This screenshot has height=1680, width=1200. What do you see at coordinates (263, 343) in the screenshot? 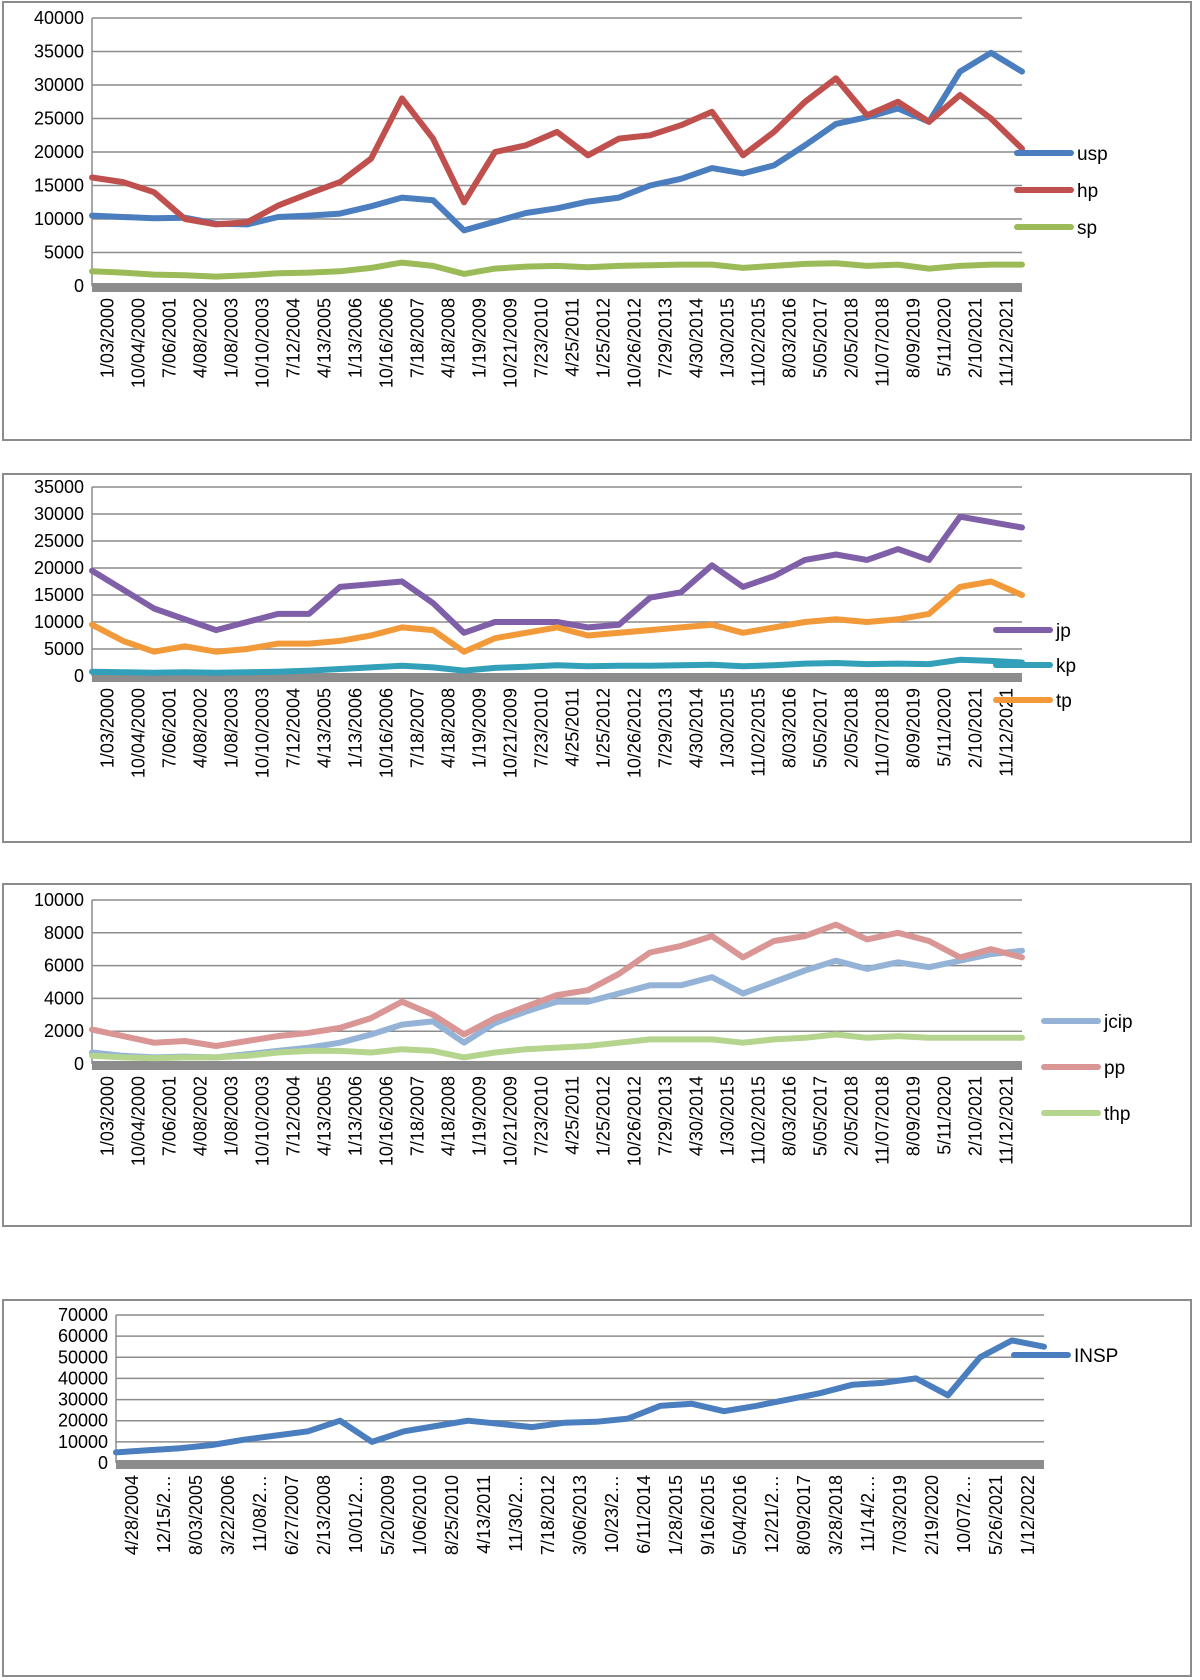
I see `x-tick-label: 10/10/2003` at bounding box center [263, 343].